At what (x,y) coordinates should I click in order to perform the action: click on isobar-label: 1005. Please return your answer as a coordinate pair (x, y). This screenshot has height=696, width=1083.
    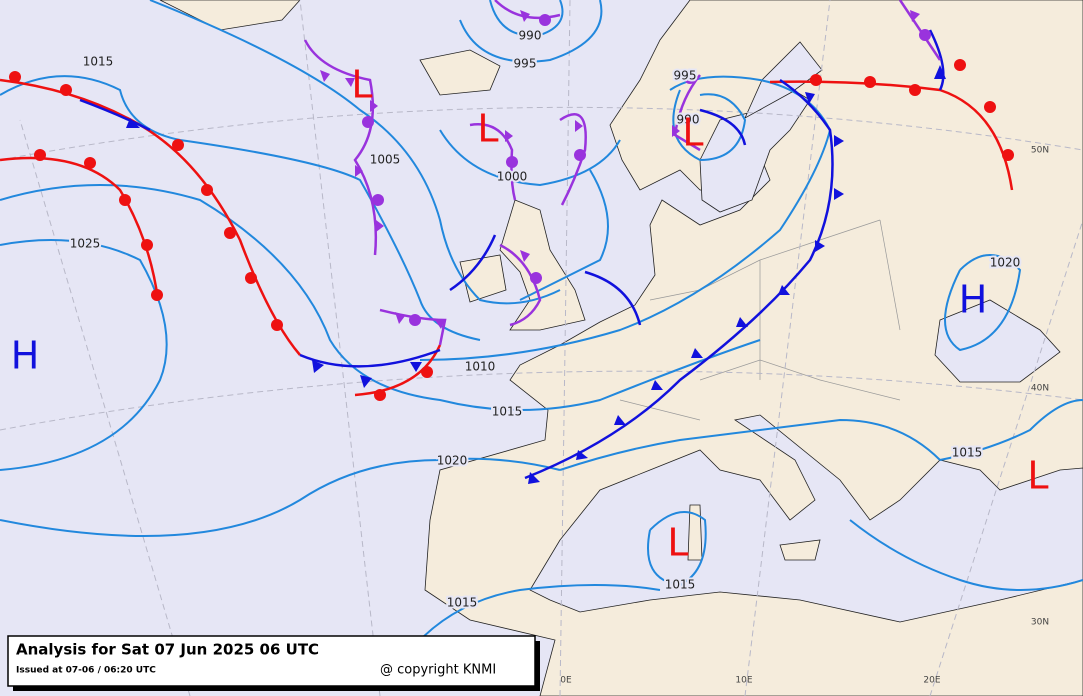
    Looking at the image, I should click on (385, 160).